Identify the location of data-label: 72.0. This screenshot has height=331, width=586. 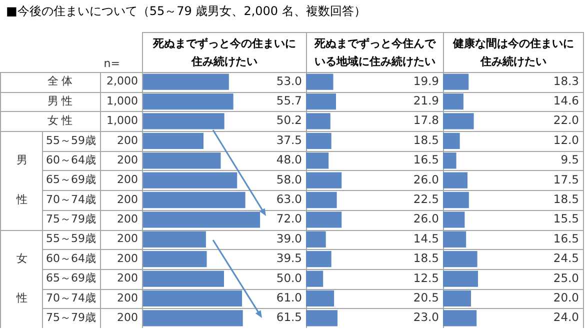
(289, 219).